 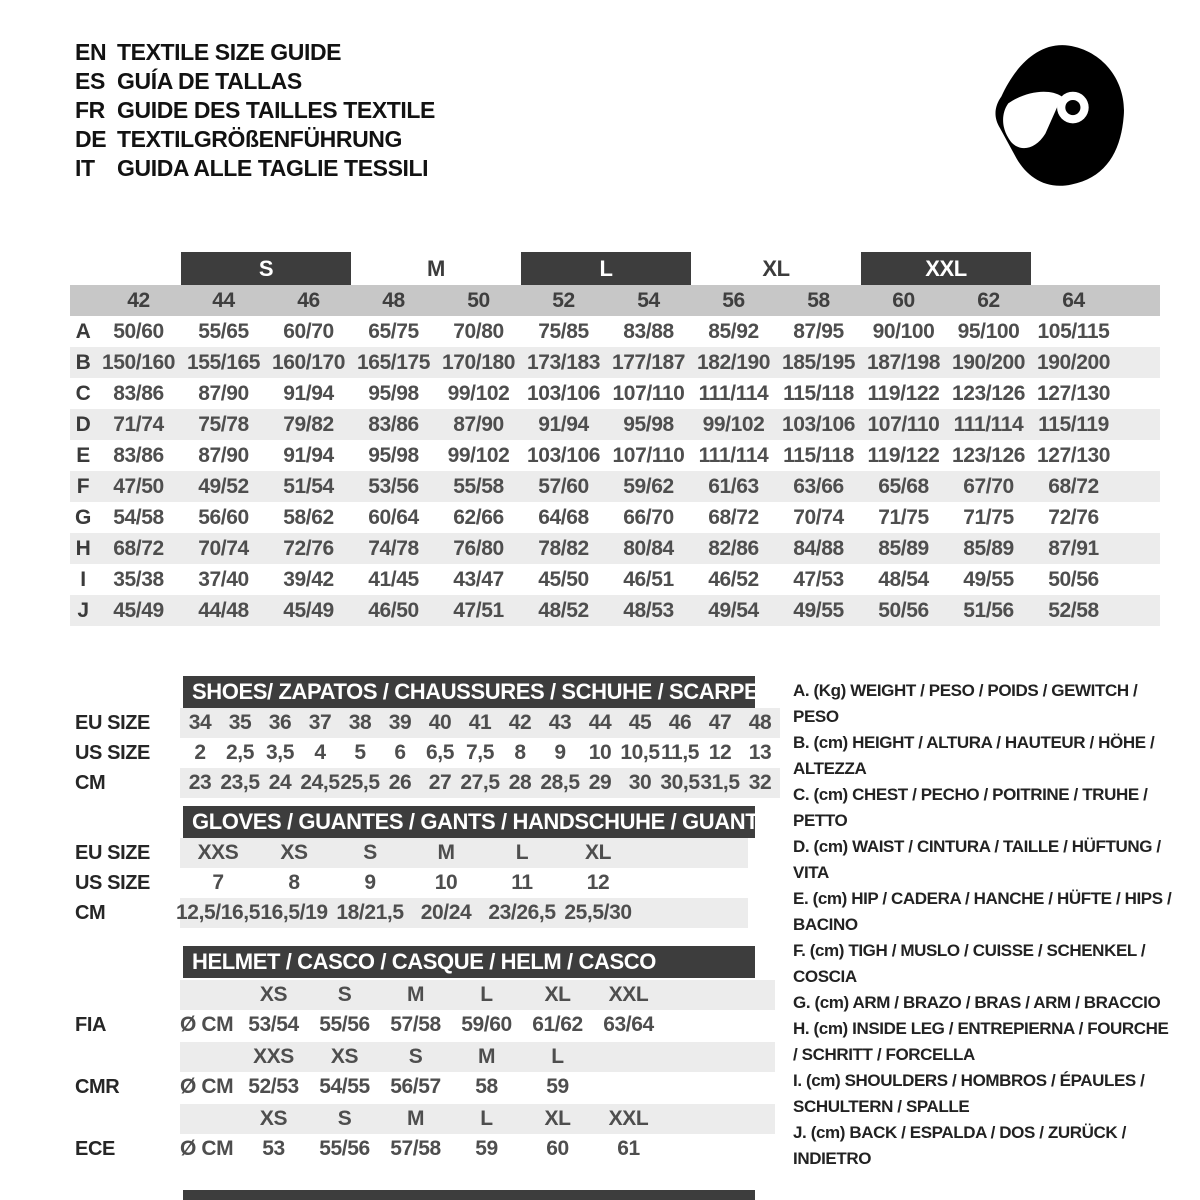 I want to click on helmet-cm-value: 59/60, so click(x=486, y=1024).